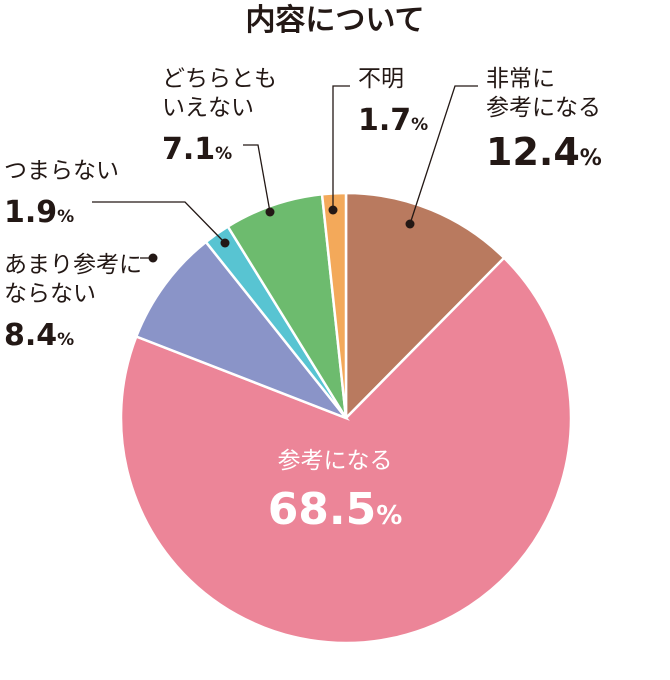 The image size is (670, 680). I want to click on slice-label-0: 非常に, so click(520, 79).